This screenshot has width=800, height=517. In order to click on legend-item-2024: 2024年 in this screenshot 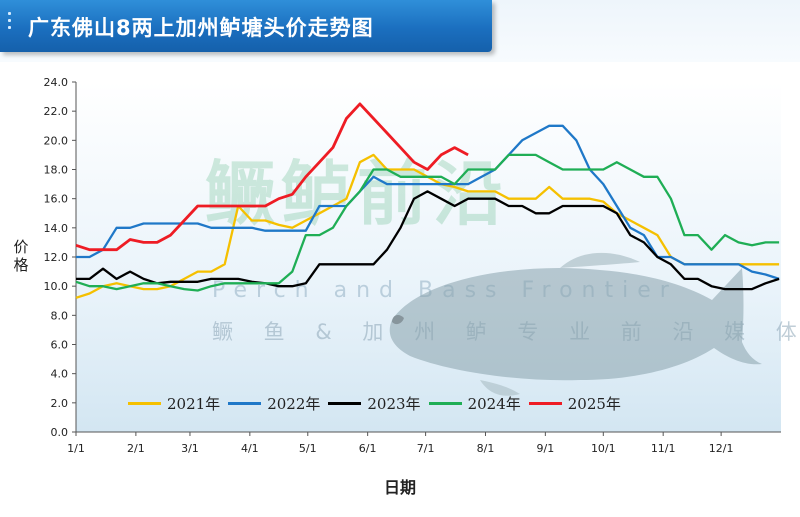, I will do `click(474, 404)`.